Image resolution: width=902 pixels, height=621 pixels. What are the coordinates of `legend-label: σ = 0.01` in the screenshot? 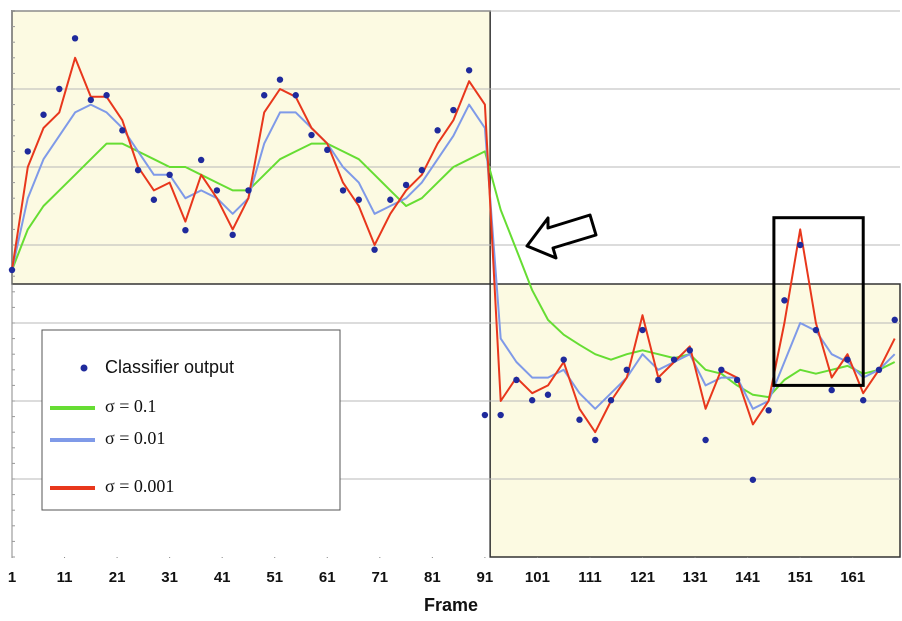 It's located at (135, 438).